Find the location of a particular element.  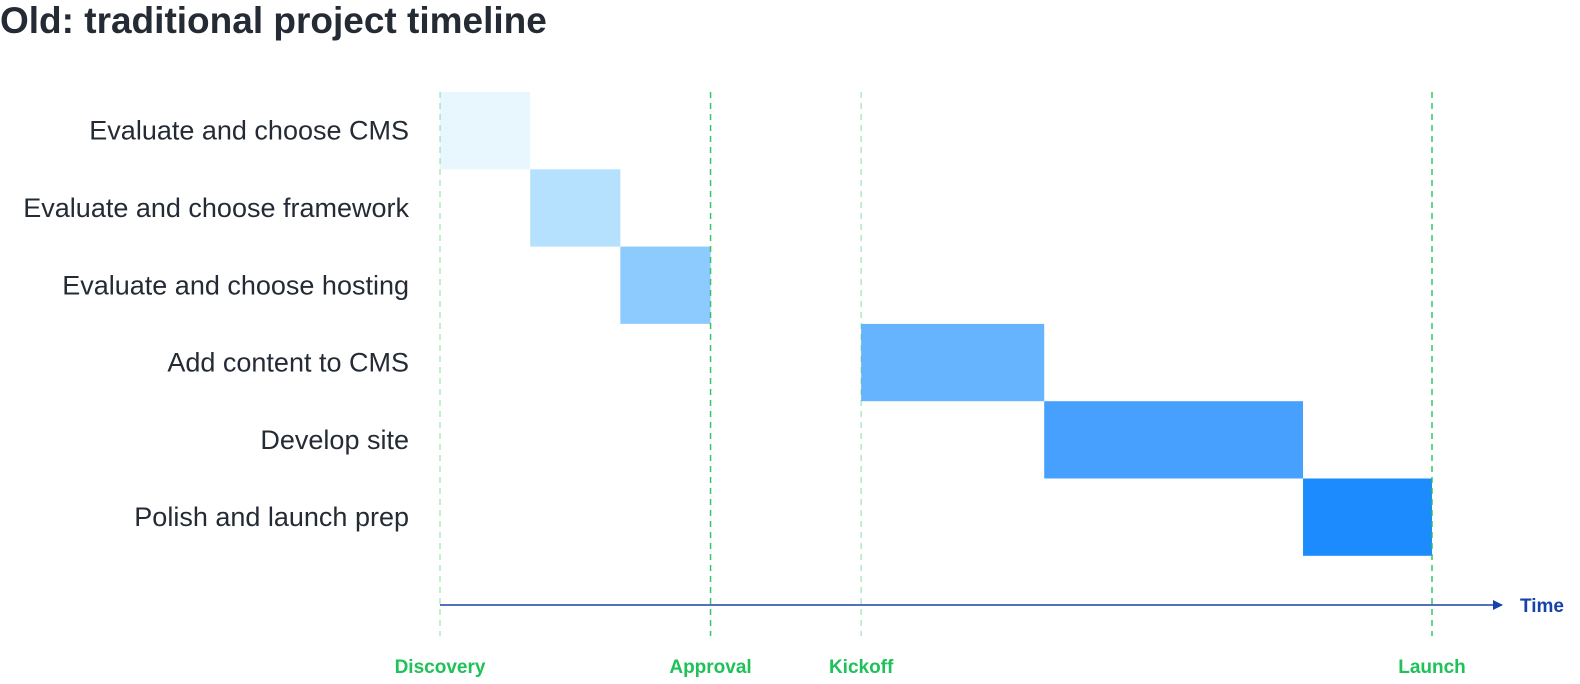

task-label: Evaluate and choose framework is located at coordinates (216, 208).